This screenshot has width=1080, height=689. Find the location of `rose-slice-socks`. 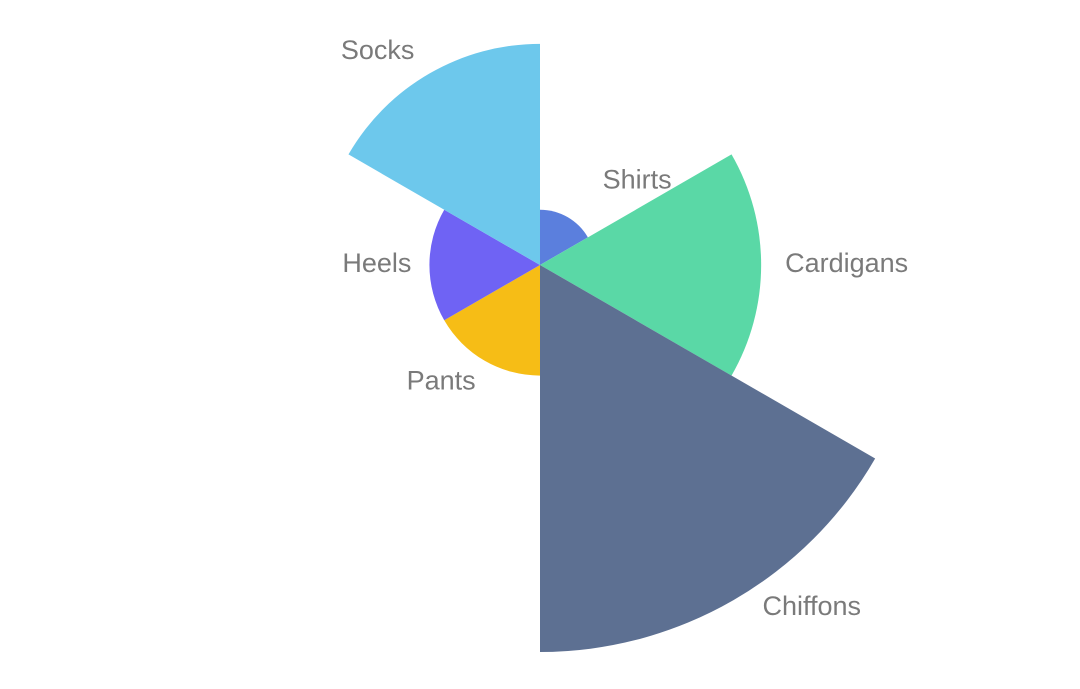

rose-slice-socks is located at coordinates (444, 154).